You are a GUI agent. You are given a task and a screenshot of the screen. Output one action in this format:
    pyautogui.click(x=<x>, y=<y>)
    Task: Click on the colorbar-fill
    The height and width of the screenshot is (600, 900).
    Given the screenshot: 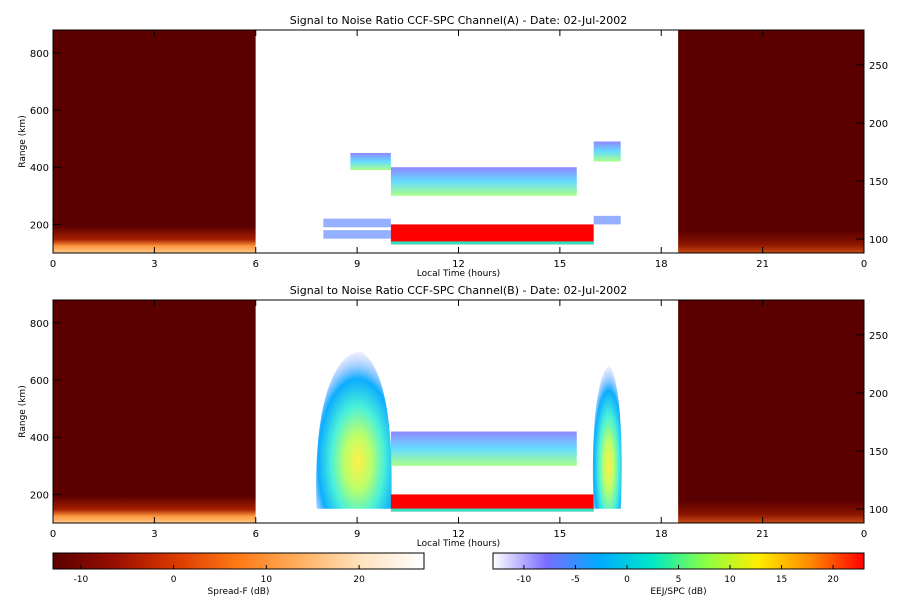 What is the action you would take?
    pyautogui.click(x=238, y=561)
    